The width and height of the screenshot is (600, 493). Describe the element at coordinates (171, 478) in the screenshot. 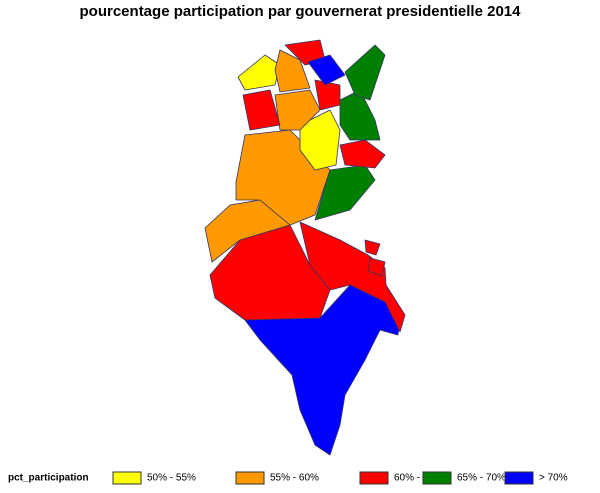

I see `legend-label: 50% - 55%` at that location.